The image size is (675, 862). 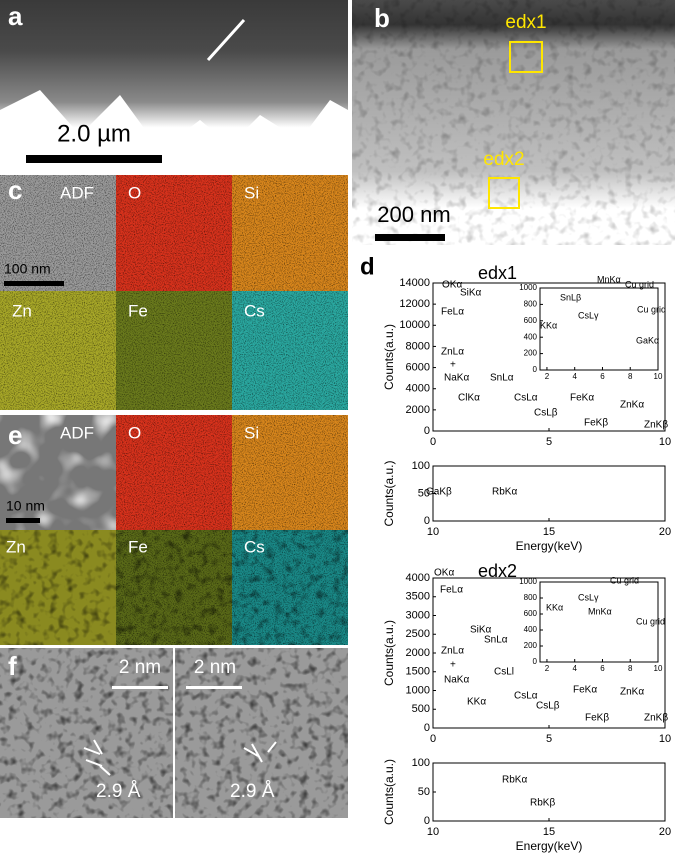 What do you see at coordinates (414, 283) in the screenshot?
I see `y-tick-label: 14000` at bounding box center [414, 283].